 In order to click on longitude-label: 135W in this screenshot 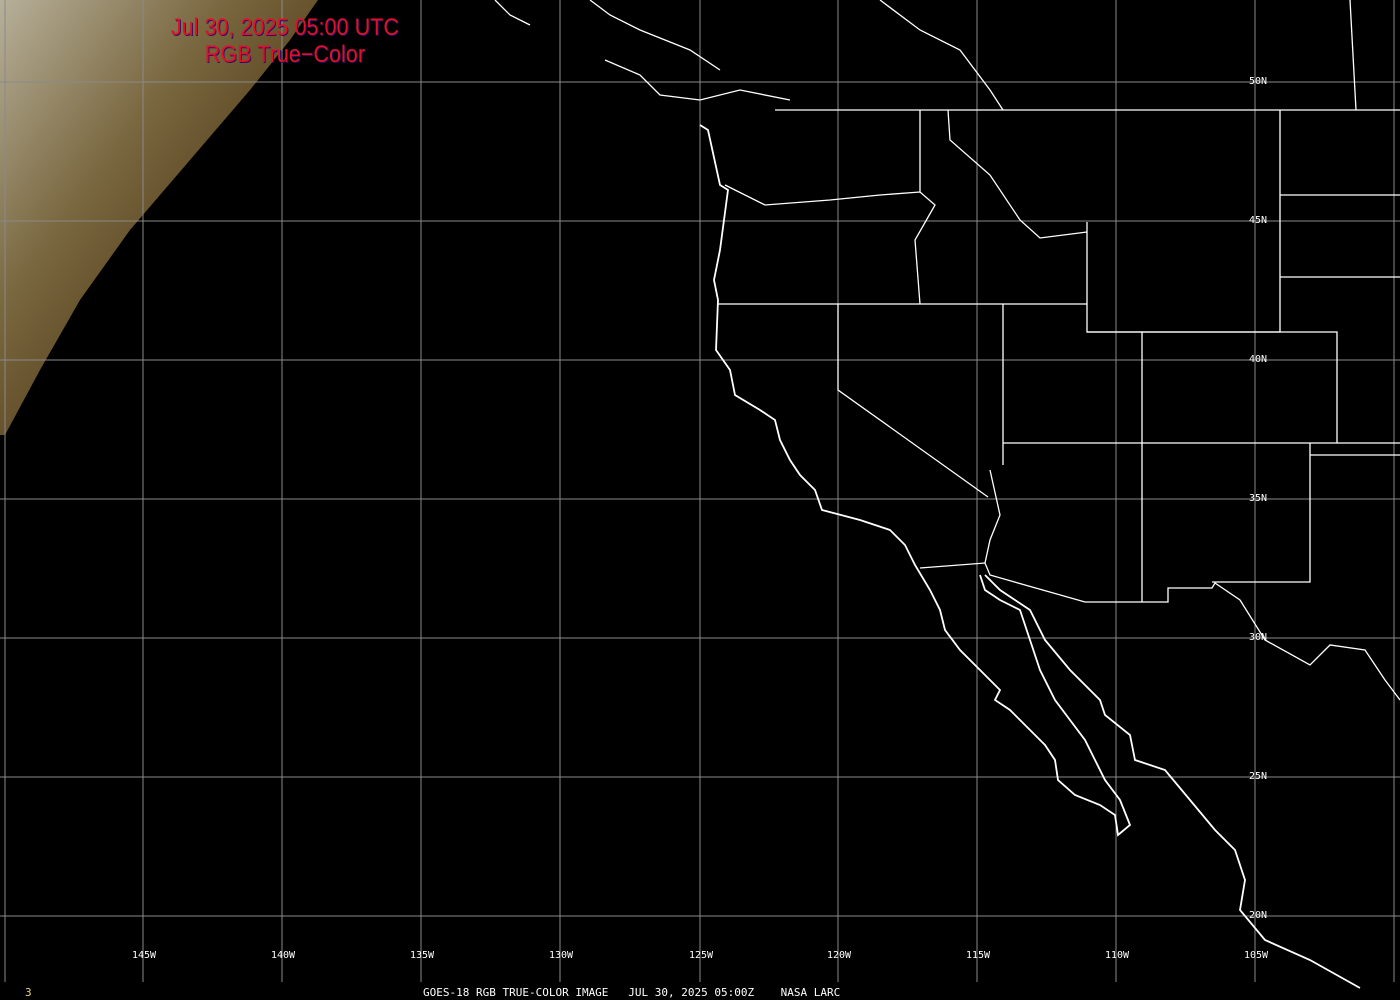, I will do `click(422, 955)`.